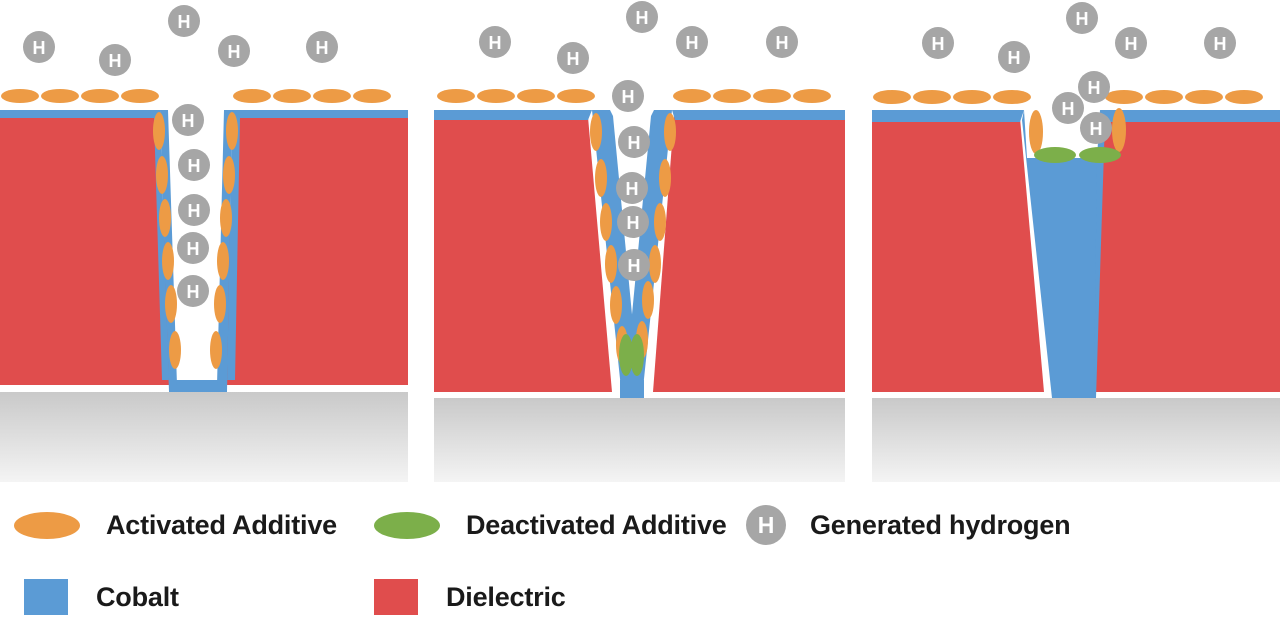  What do you see at coordinates (940, 524) in the screenshot?
I see `legend-label-generated-hydrogen: Generated hydrogen` at bounding box center [940, 524].